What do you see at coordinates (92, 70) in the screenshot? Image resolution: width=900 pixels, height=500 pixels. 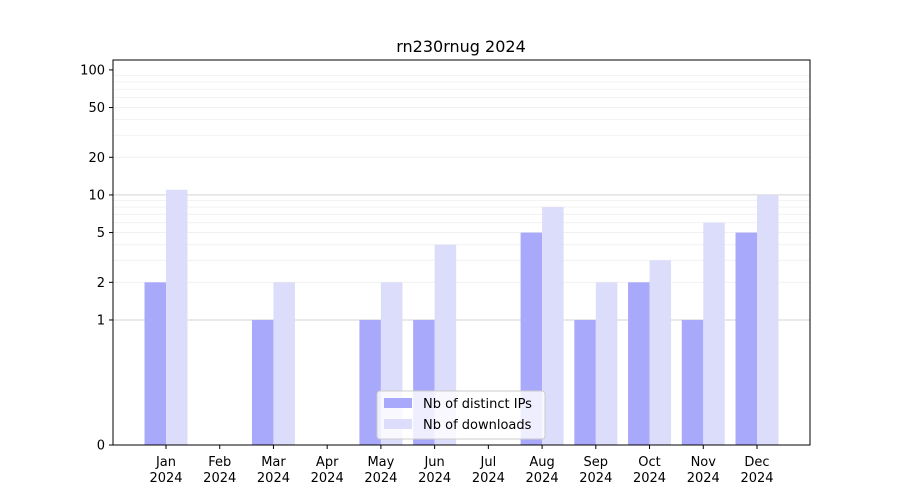 I see `y-tick-label: 100` at bounding box center [92, 70].